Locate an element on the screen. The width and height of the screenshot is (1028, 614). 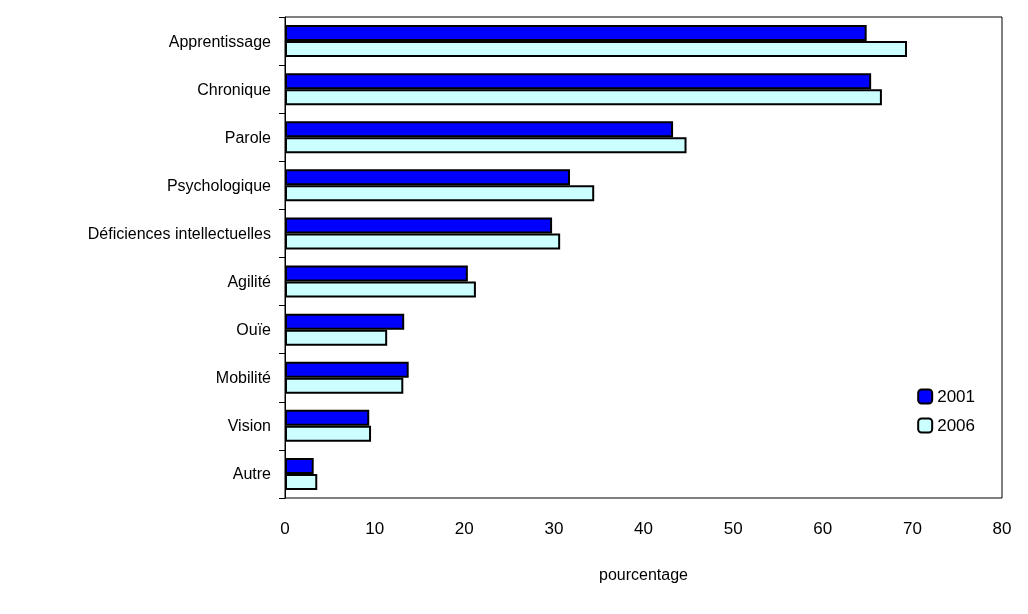
x-axis-title: pourcentage is located at coordinates (644, 574).